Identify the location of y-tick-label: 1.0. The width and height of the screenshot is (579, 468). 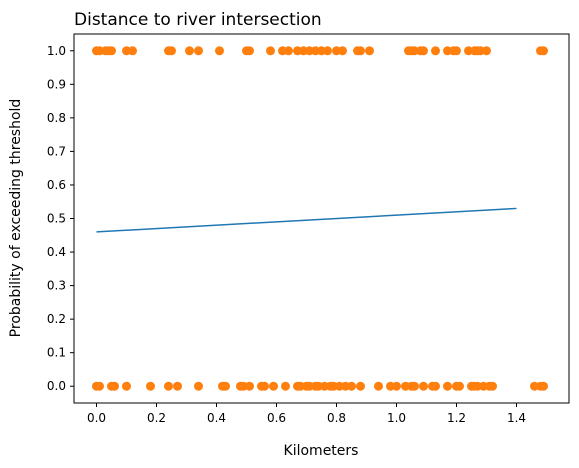
(56, 51).